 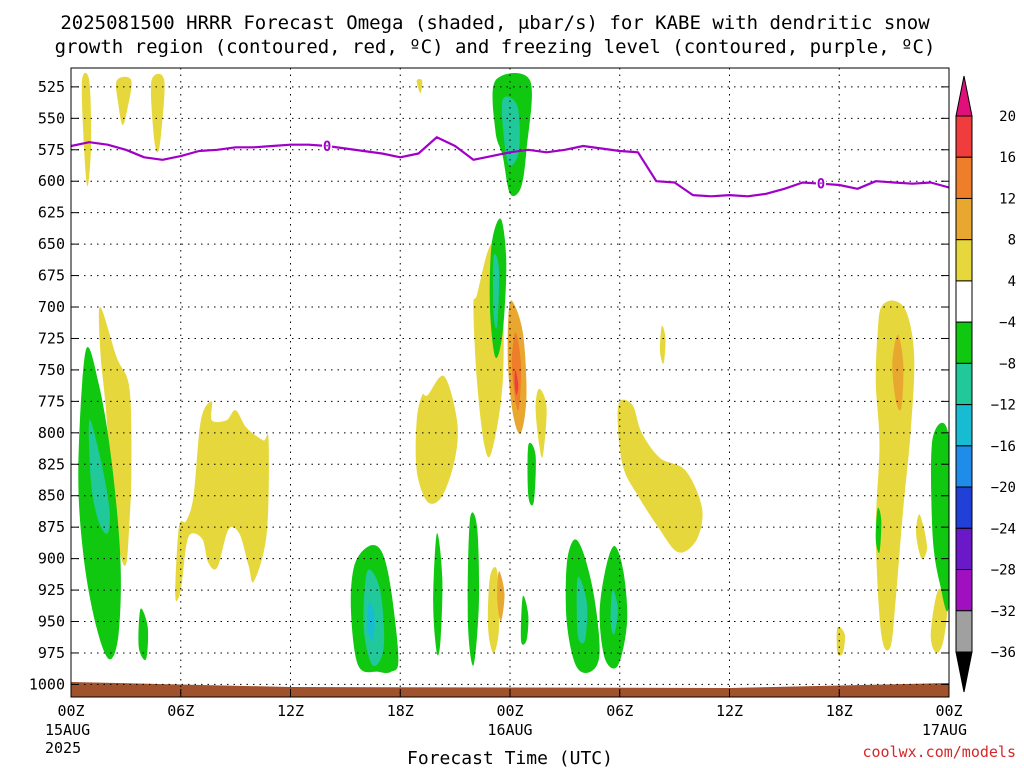 What do you see at coordinates (1003, 529) in the screenshot?
I see `colorbar-label: −24` at bounding box center [1003, 529].